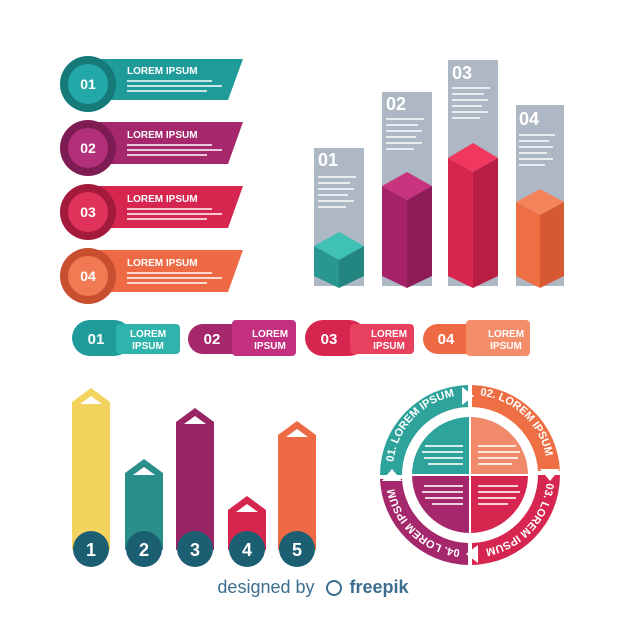 This screenshot has height=626, width=626. What do you see at coordinates (379, 587) in the screenshot?
I see `credit-brand: freepik` at bounding box center [379, 587].